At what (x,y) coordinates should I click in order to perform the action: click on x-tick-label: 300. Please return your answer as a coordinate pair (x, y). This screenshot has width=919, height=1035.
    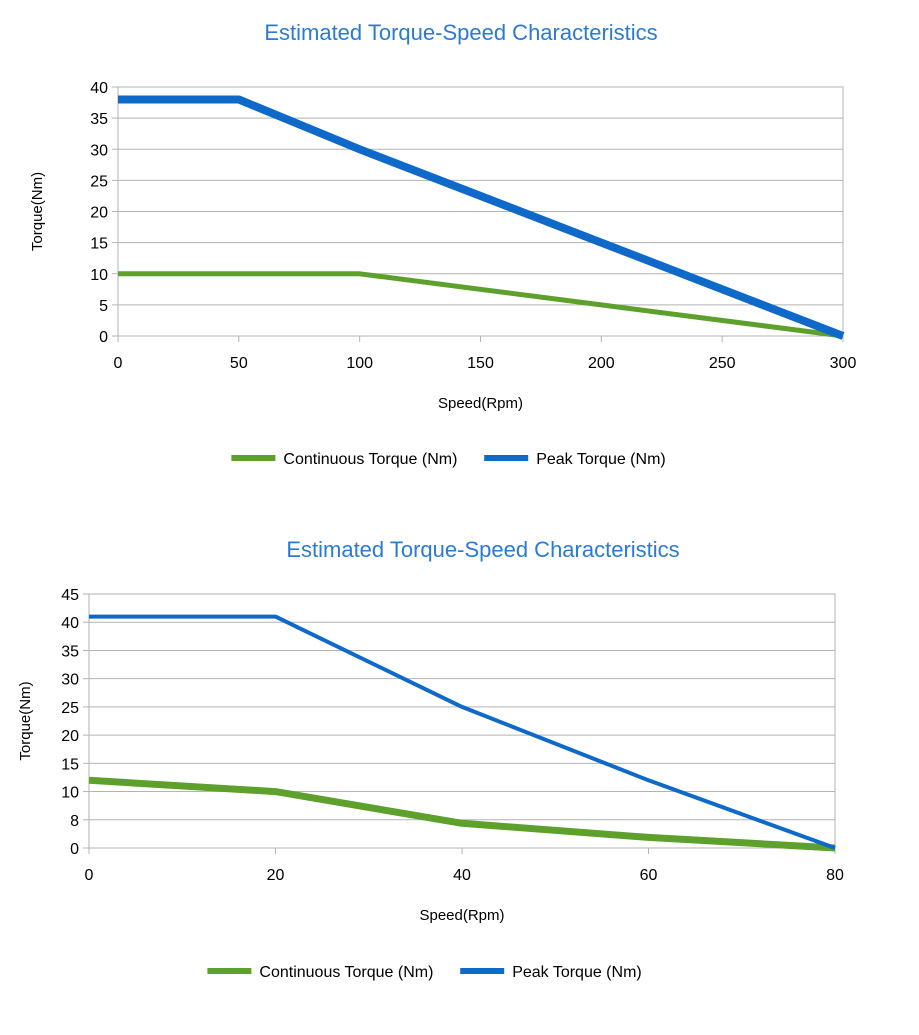
    Looking at the image, I should click on (843, 363).